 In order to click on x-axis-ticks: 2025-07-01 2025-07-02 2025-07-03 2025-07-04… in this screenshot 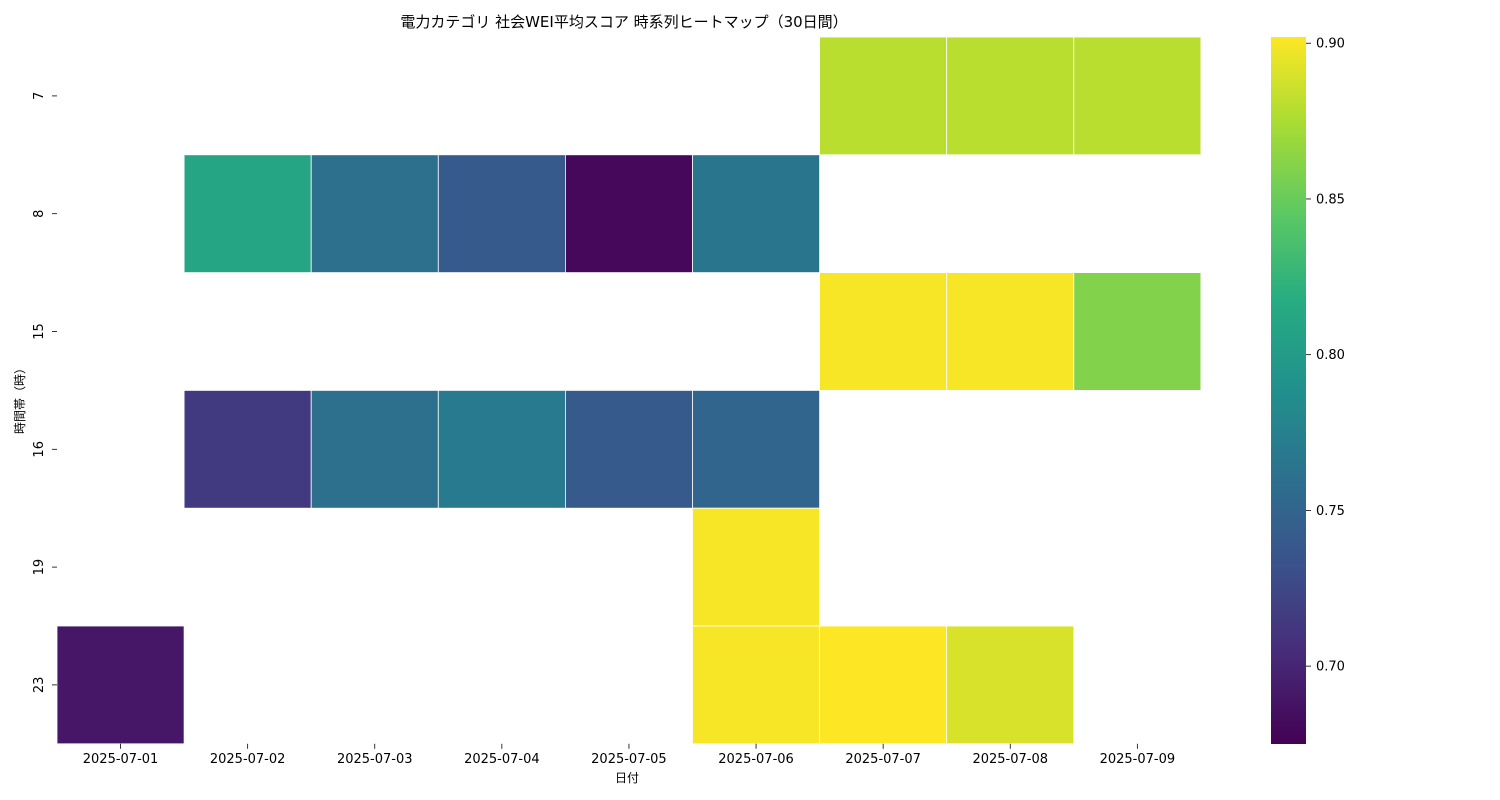, I will do `click(629, 755)`.